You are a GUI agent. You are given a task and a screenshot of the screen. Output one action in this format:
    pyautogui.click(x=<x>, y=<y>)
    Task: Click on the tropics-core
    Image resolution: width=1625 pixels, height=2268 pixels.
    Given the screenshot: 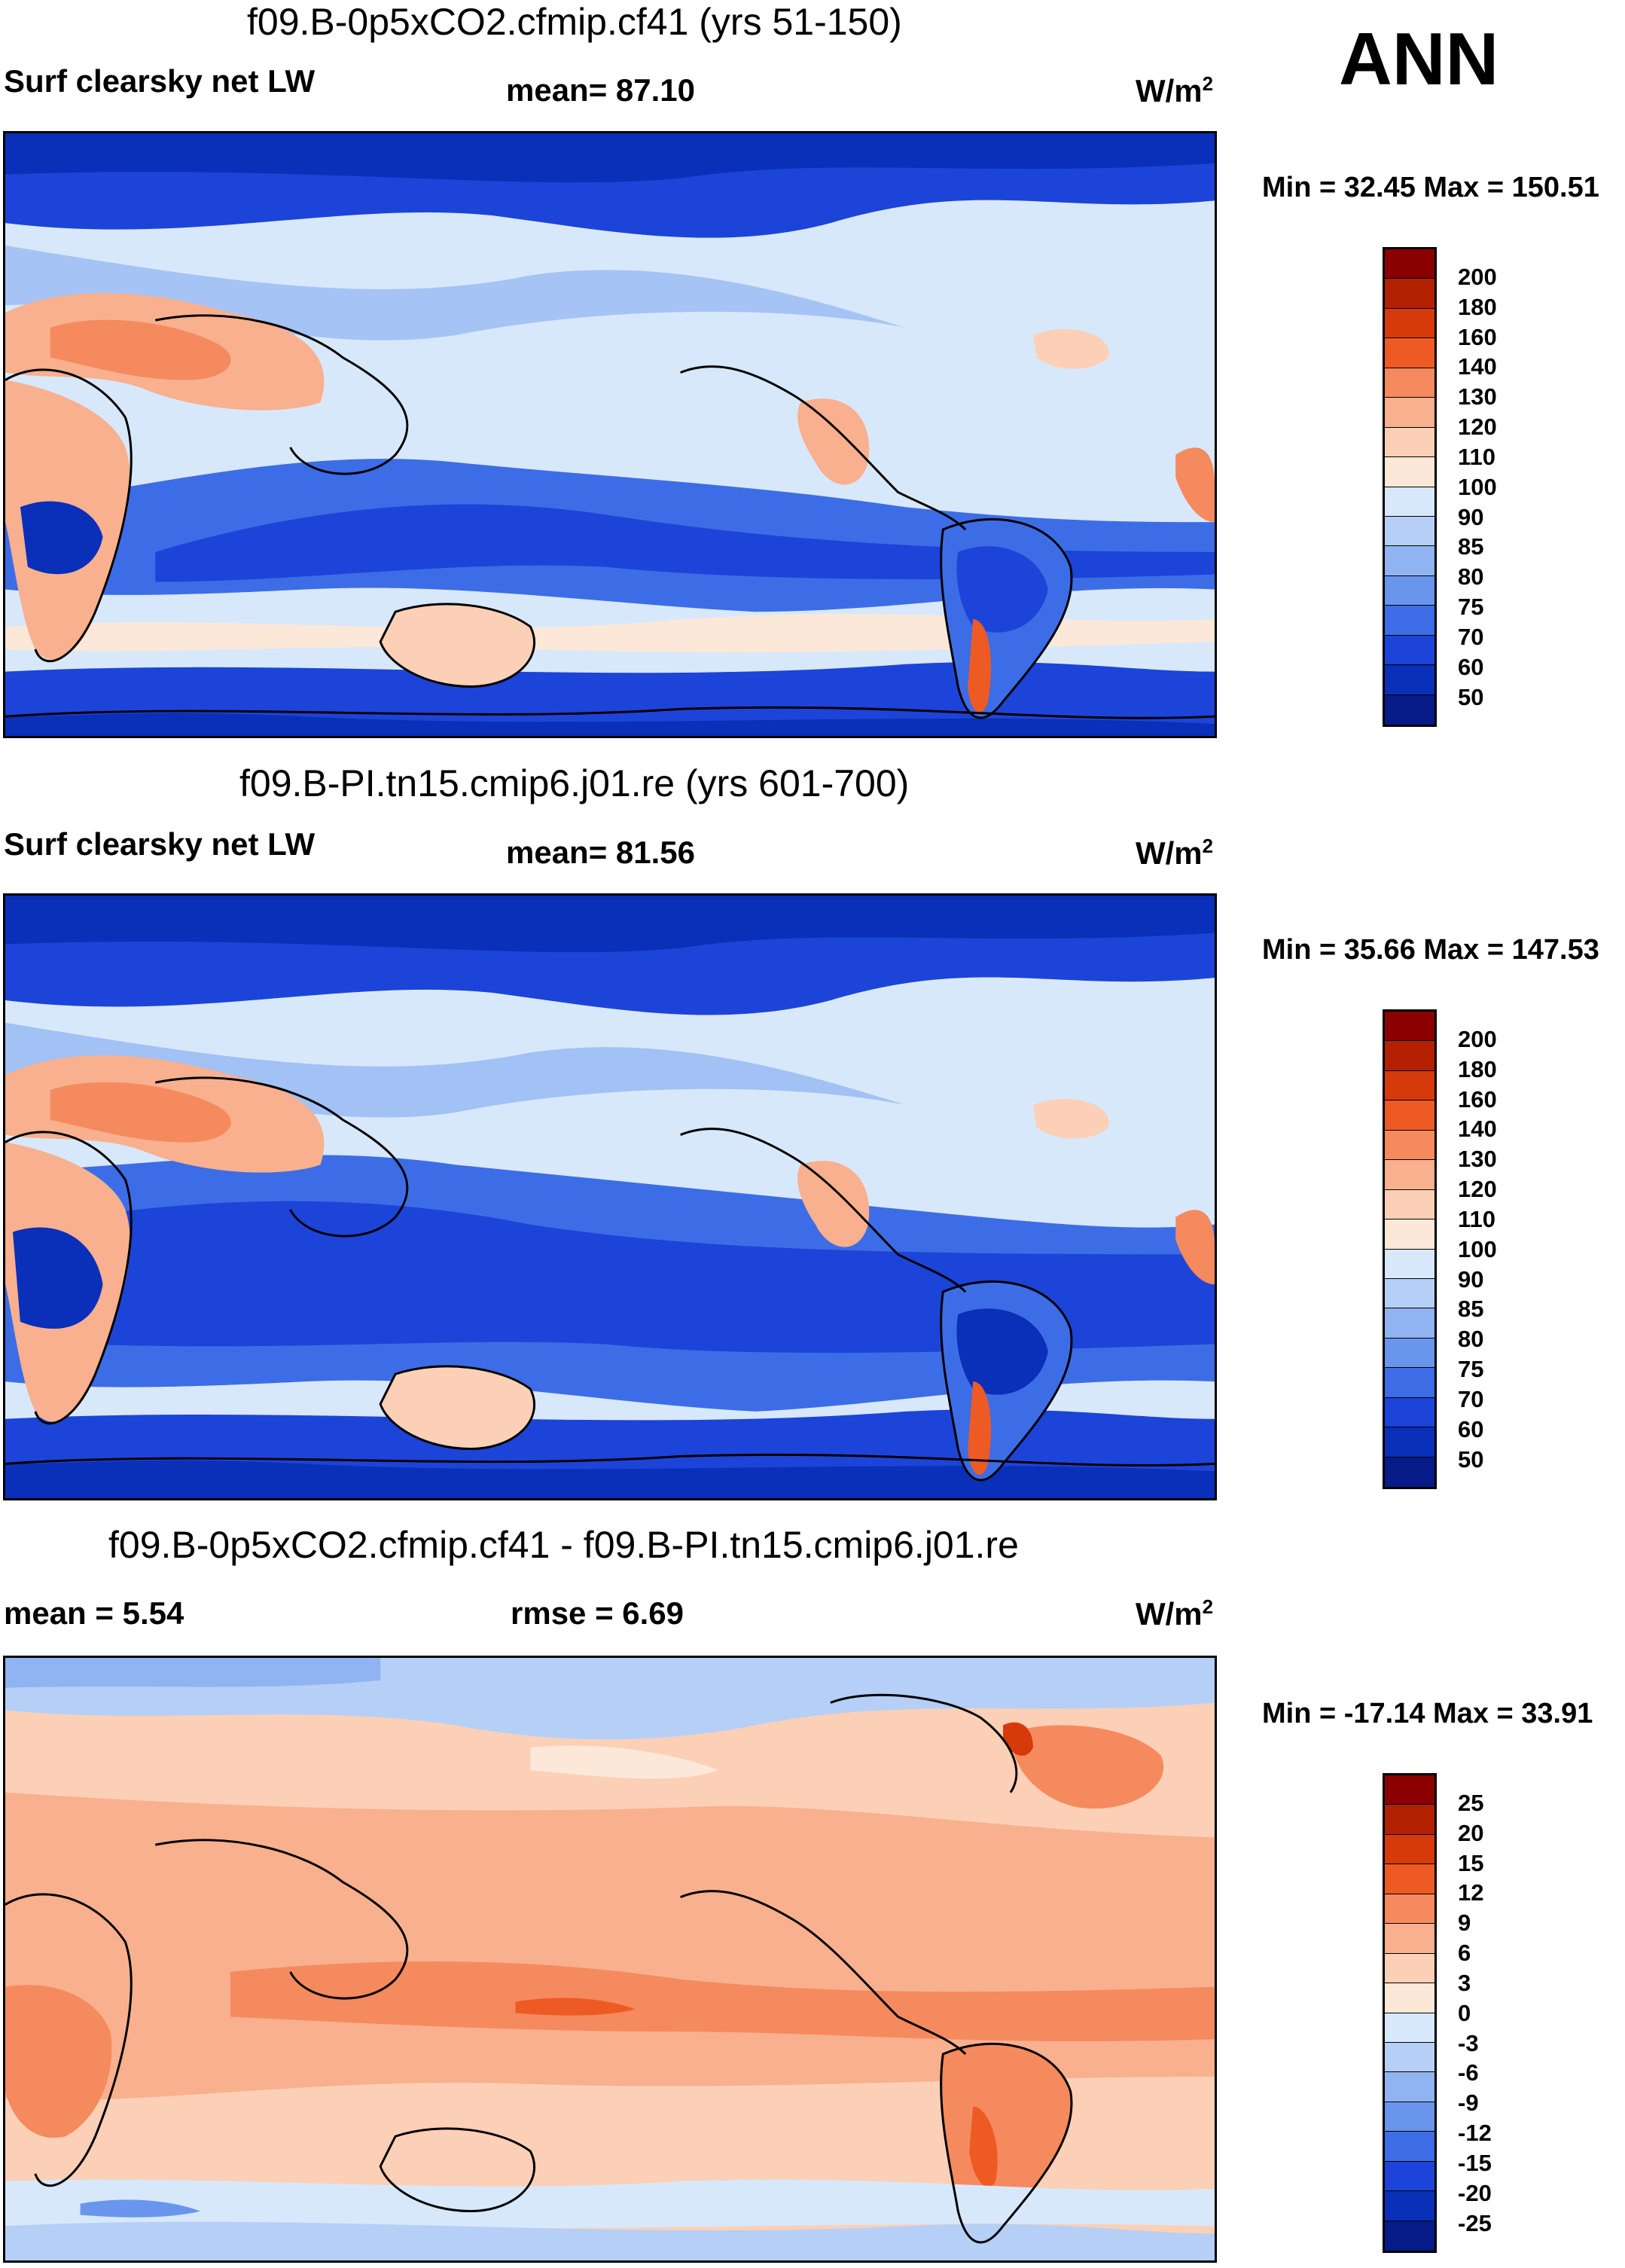 What is the action you would take?
    pyautogui.click(x=647, y=1277)
    